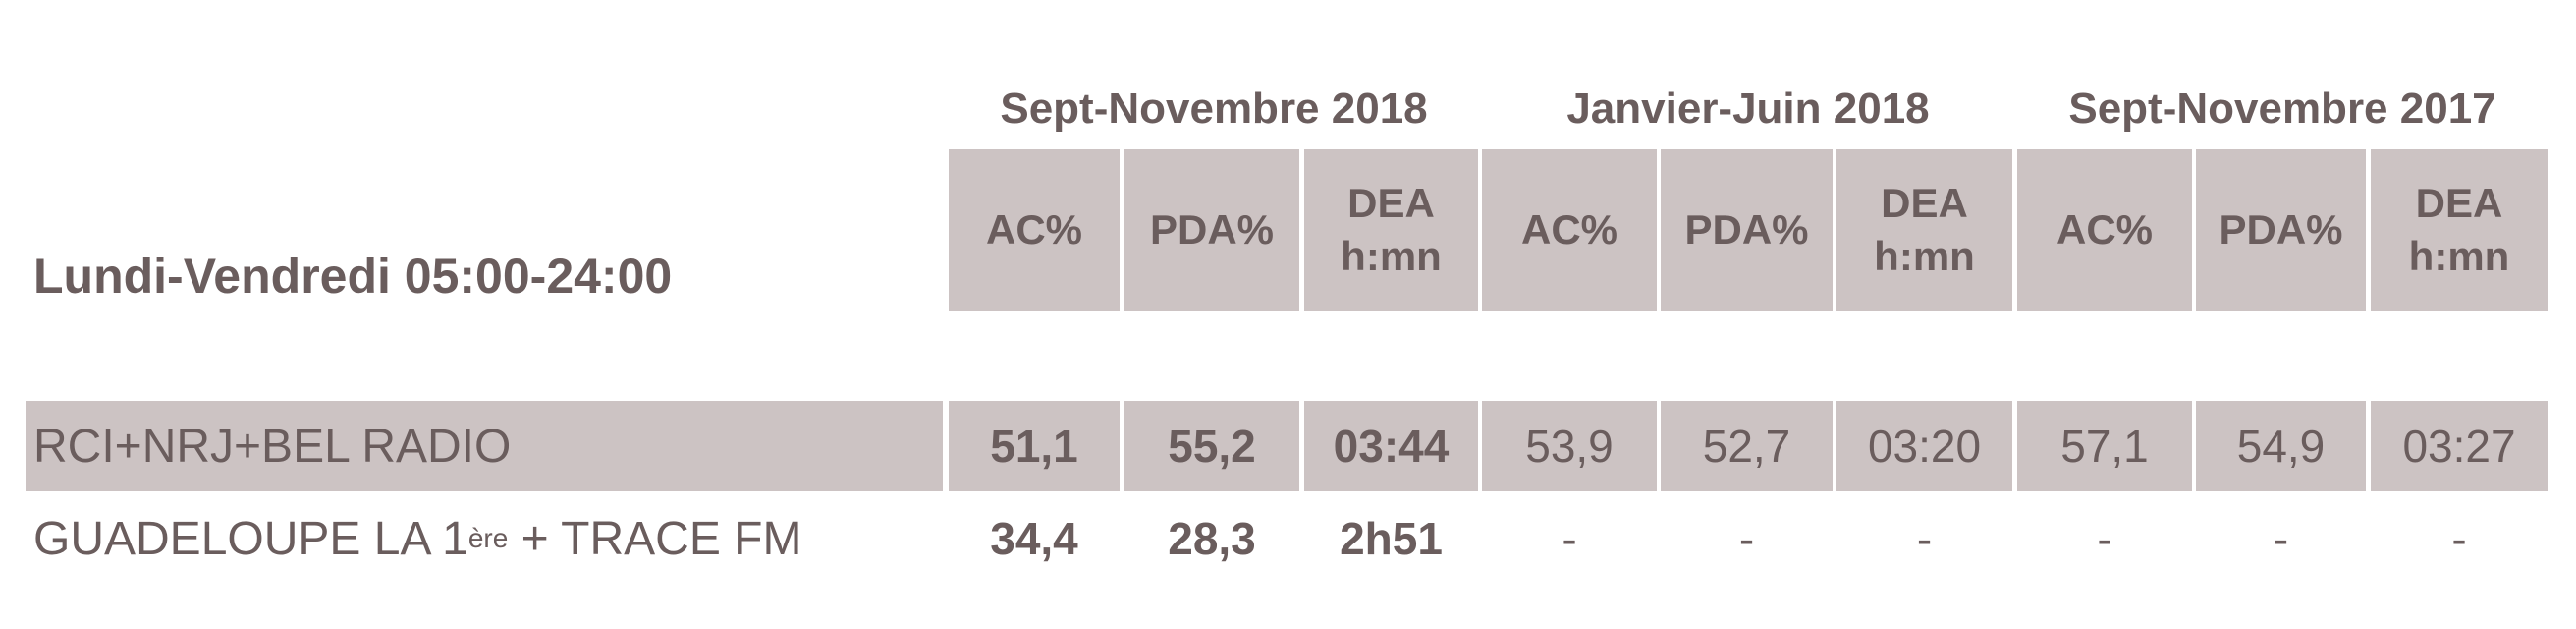 This screenshot has width=2576, height=629. What do you see at coordinates (1212, 446) in the screenshot?
I see `table-cell: 55,2` at bounding box center [1212, 446].